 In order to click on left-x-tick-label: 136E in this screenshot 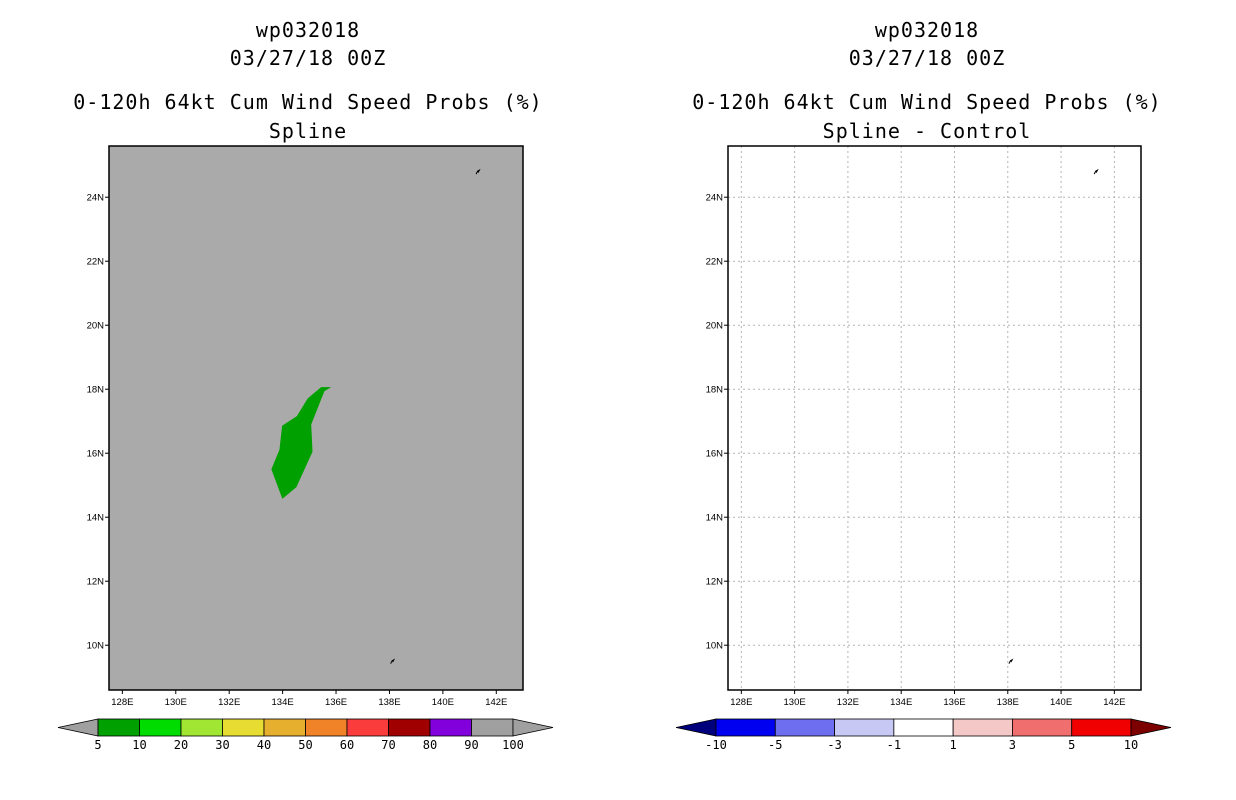, I will do `click(336, 702)`.